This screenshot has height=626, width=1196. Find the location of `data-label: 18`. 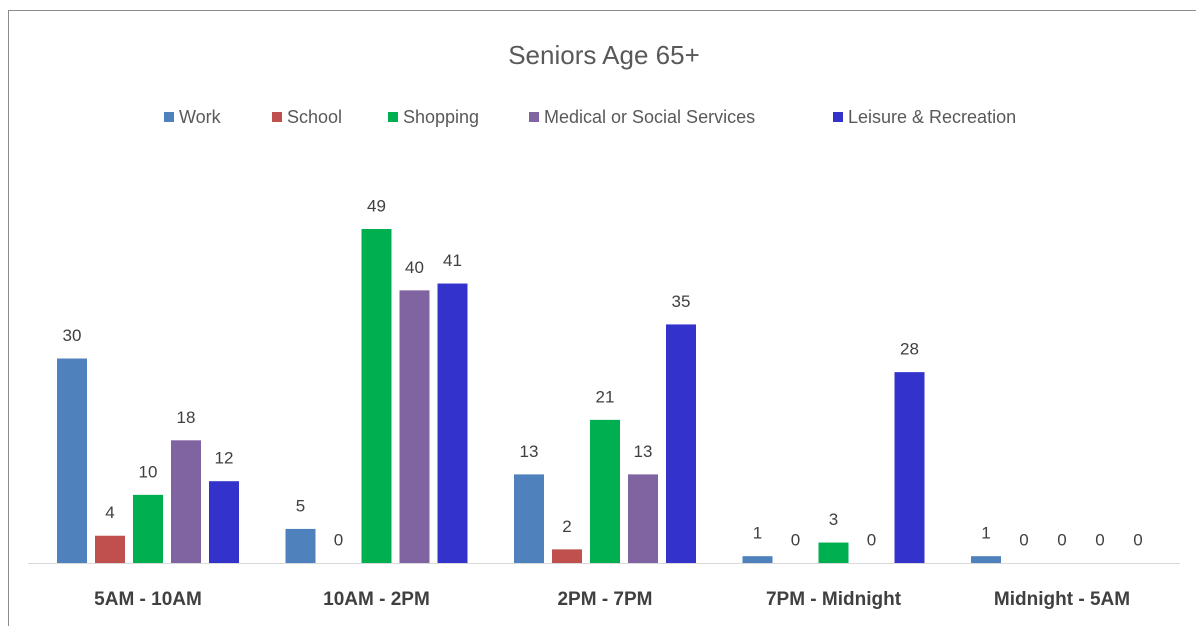

data-label: 18 is located at coordinates (186, 417).